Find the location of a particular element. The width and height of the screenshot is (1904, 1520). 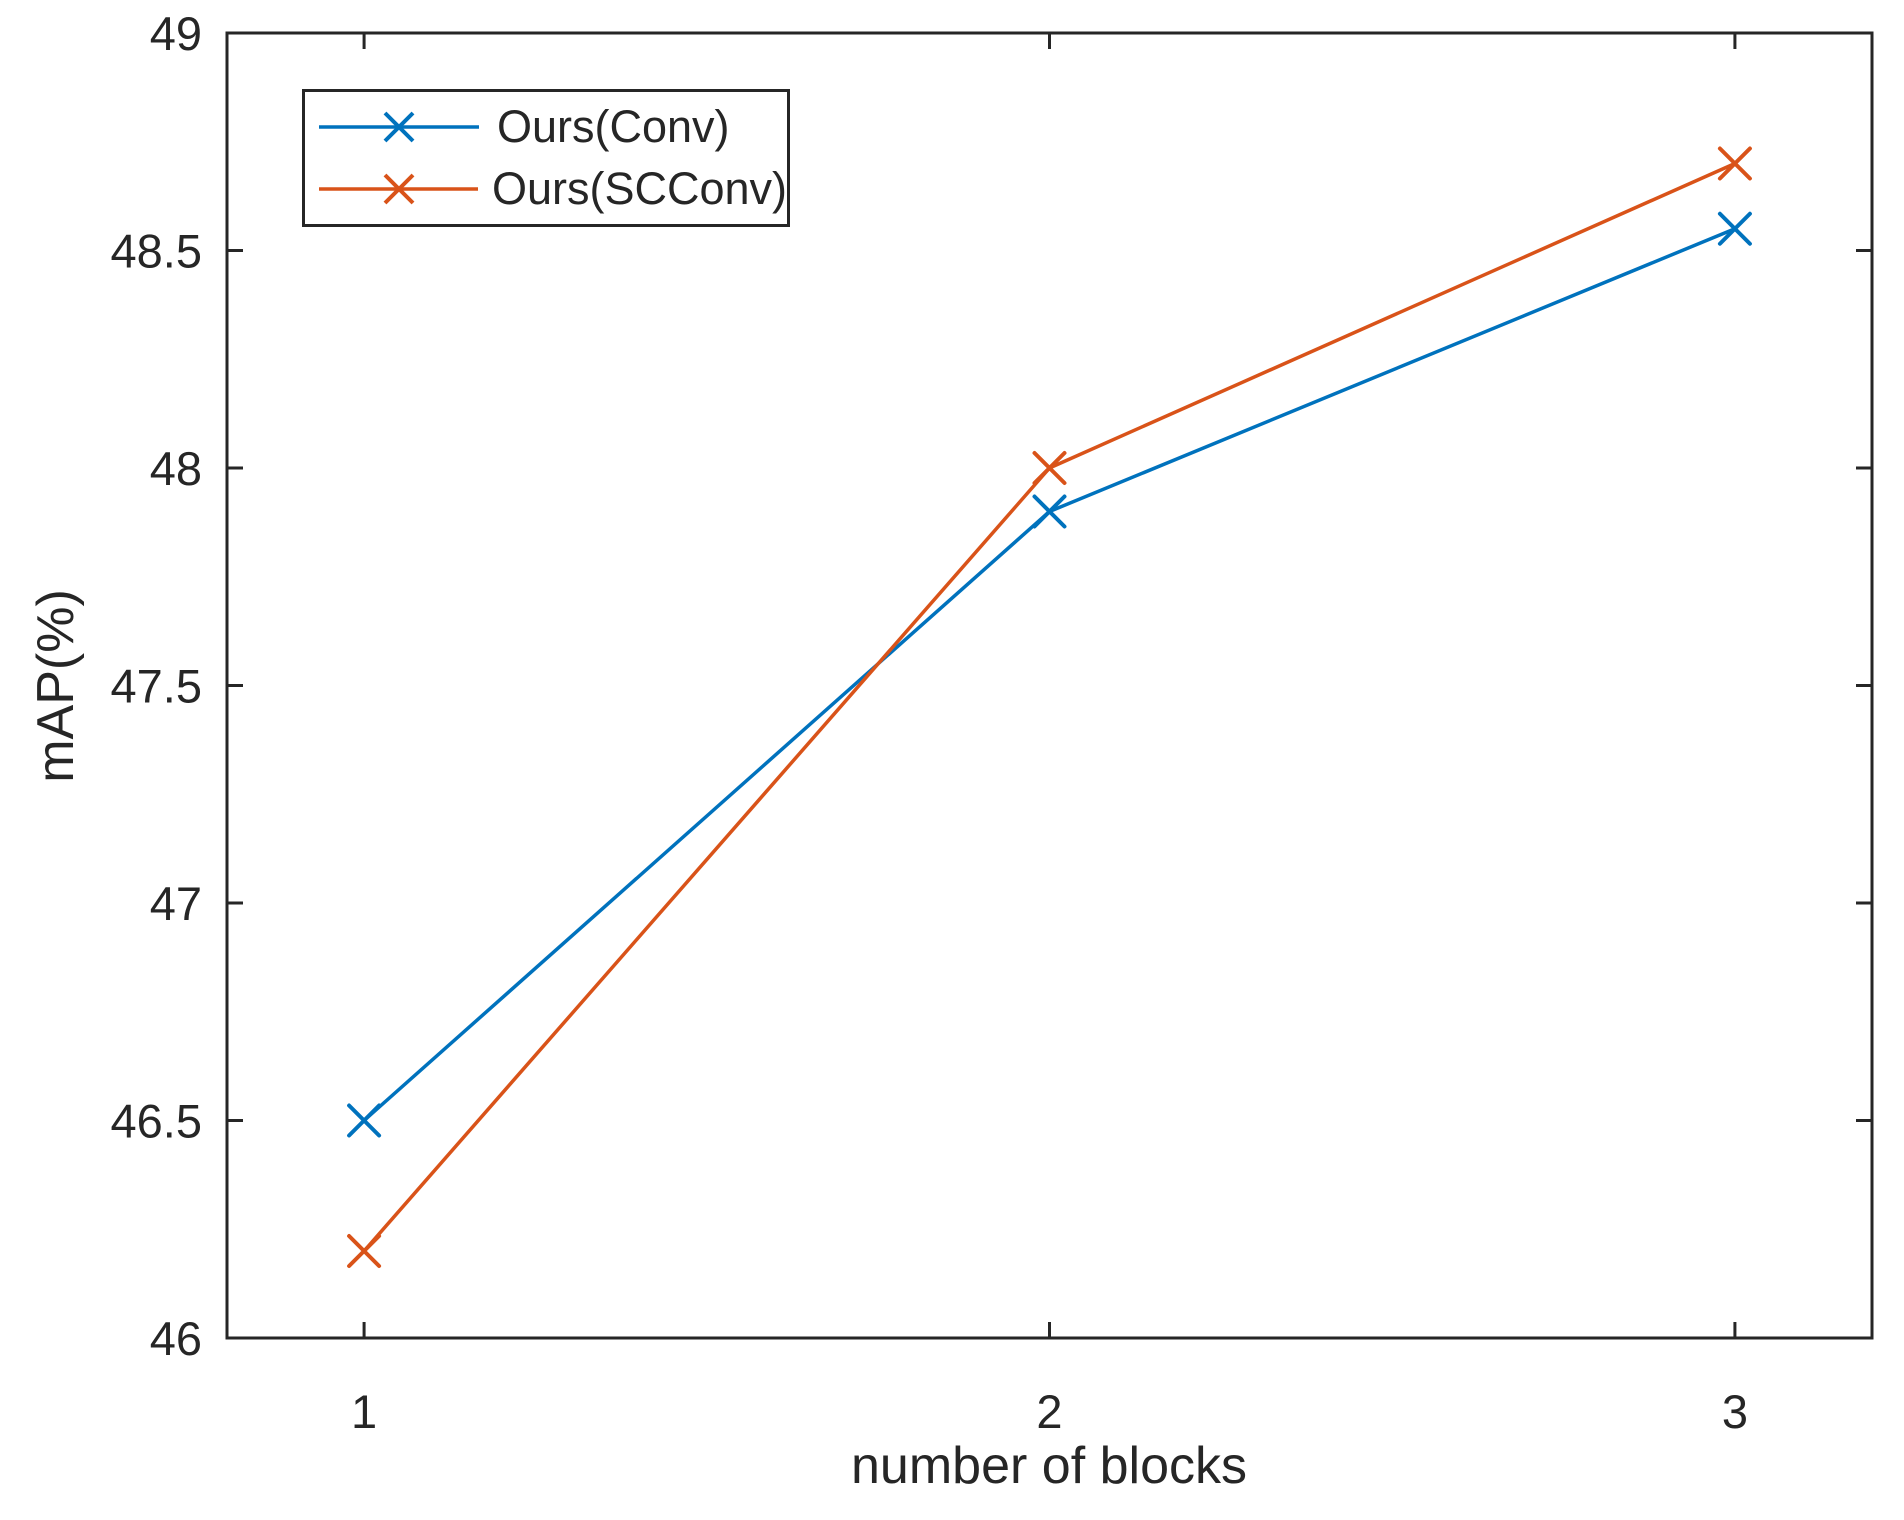

legend: Ours(Conv) Ours(SCConv) is located at coordinates (546, 158).